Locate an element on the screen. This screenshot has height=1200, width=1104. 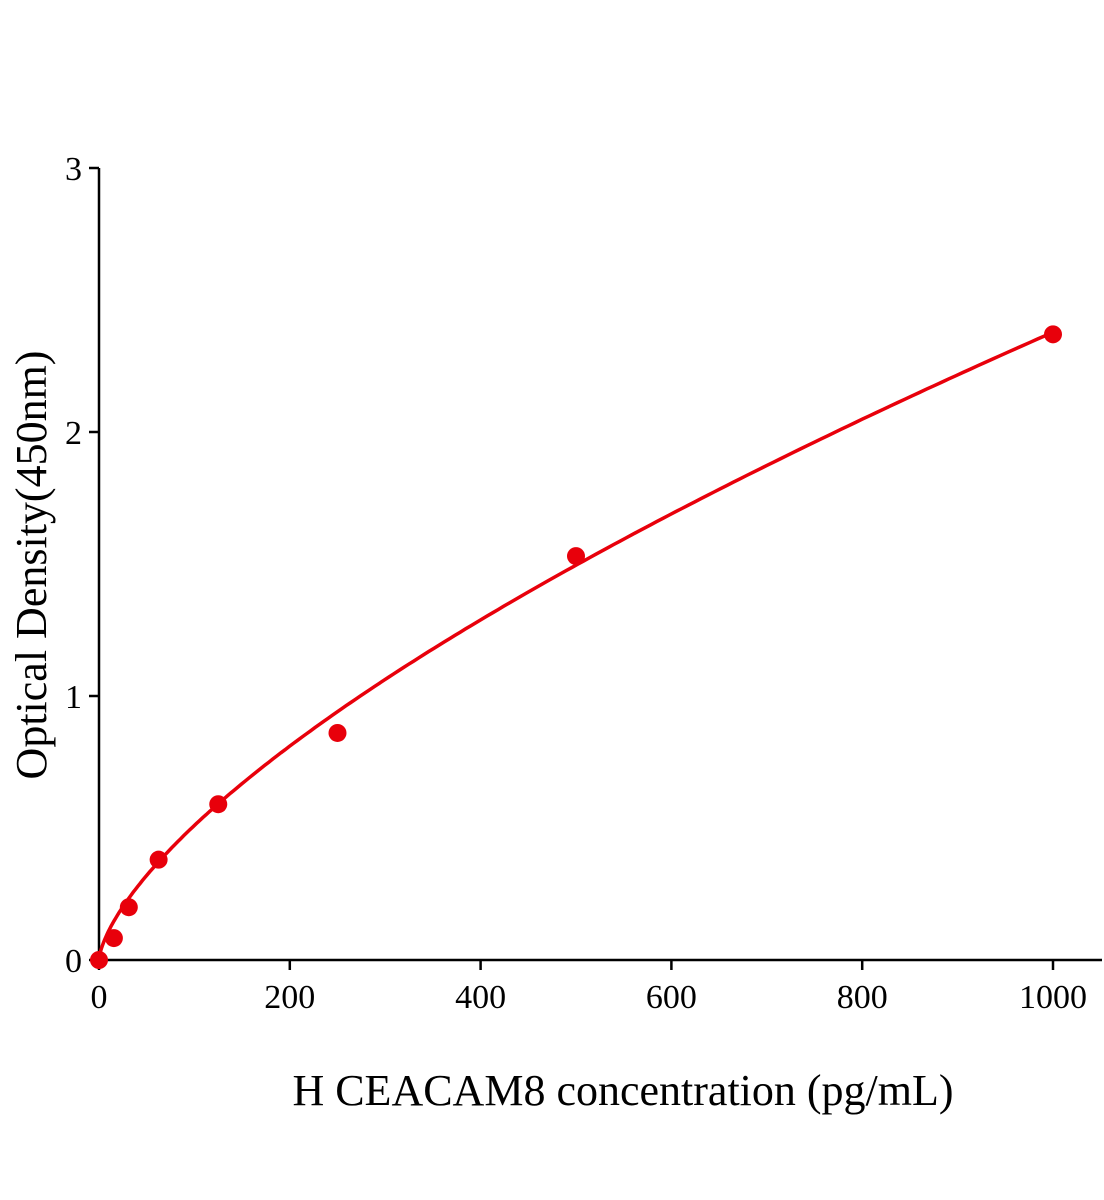
y-tick-label: 0 is located at coordinates (73, 961).